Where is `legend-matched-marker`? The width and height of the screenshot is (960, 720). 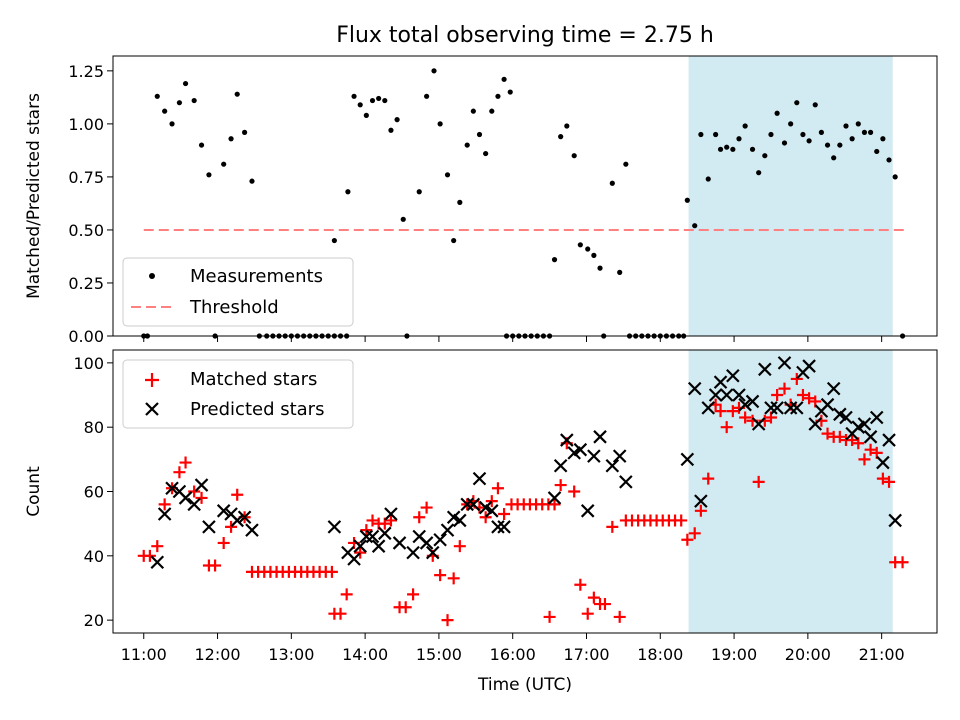 legend-matched-marker is located at coordinates (152, 380).